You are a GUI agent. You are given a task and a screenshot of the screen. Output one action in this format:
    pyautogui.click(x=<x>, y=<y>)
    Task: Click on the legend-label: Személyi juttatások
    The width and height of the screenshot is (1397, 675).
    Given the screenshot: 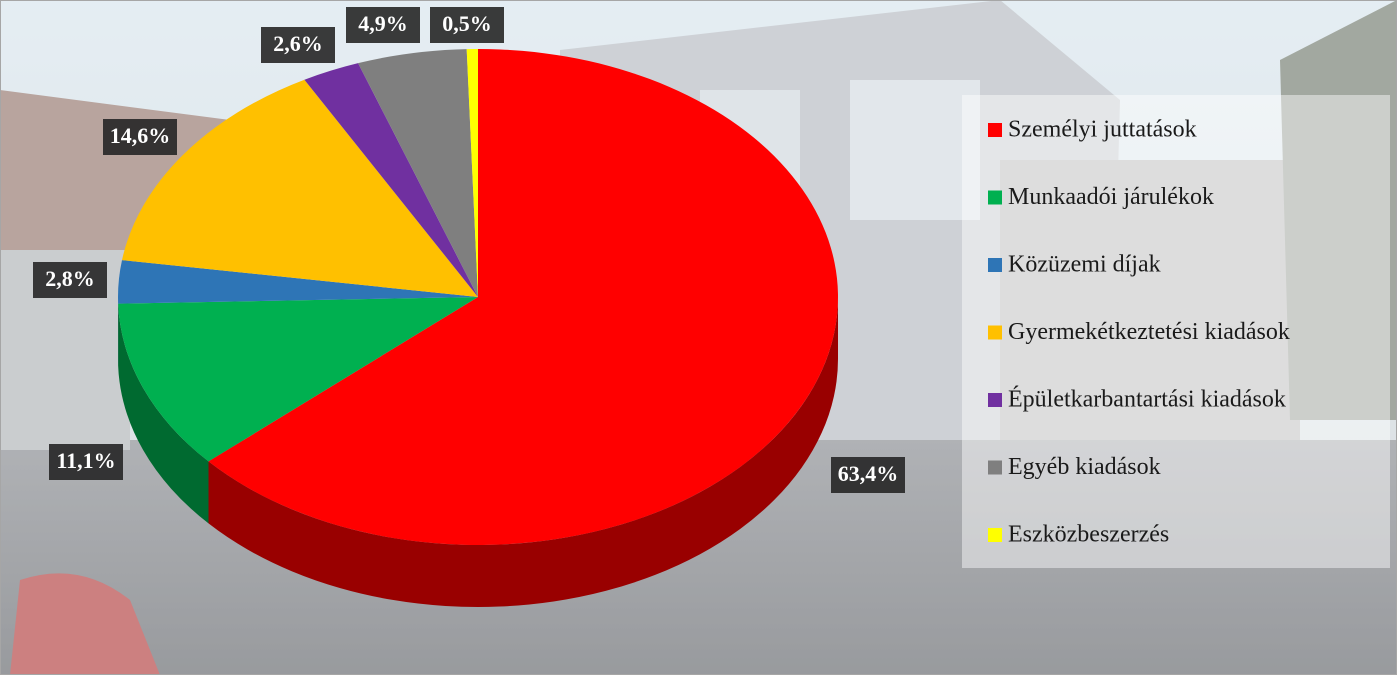 What is the action you would take?
    pyautogui.click(x=1102, y=130)
    